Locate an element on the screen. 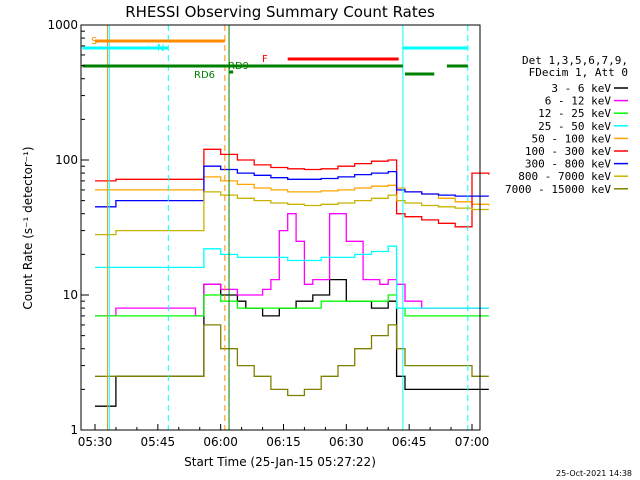 The height and width of the screenshot is (480, 640). flag-label-s: S is located at coordinates (94, 41).